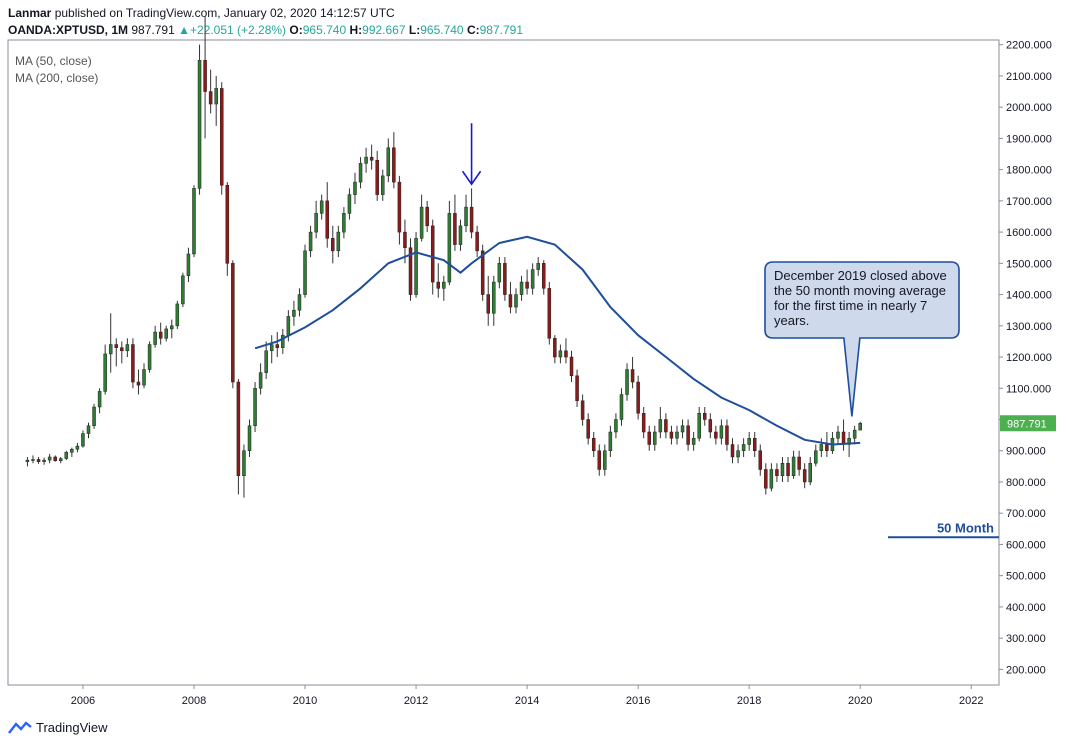 This screenshot has height=749, width=1069. I want to click on high-label: H:, so click(356, 30).